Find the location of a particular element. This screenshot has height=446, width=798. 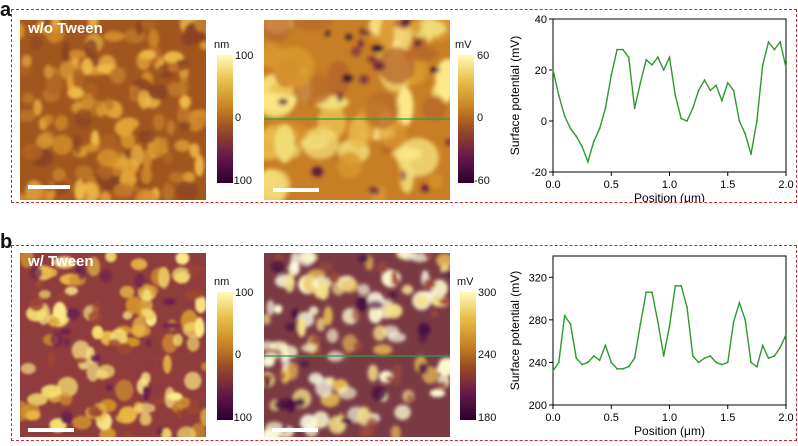

colorbar-topo-a-mid: 0 is located at coordinates (238, 118).